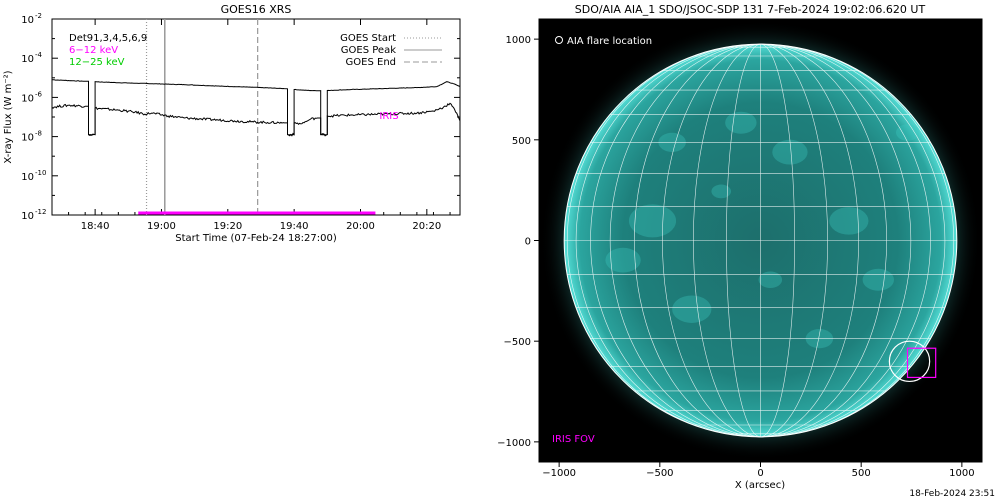 This screenshot has height=500, width=1000. I want to click on legend-goes-peak: GOES Peak, so click(368, 50).